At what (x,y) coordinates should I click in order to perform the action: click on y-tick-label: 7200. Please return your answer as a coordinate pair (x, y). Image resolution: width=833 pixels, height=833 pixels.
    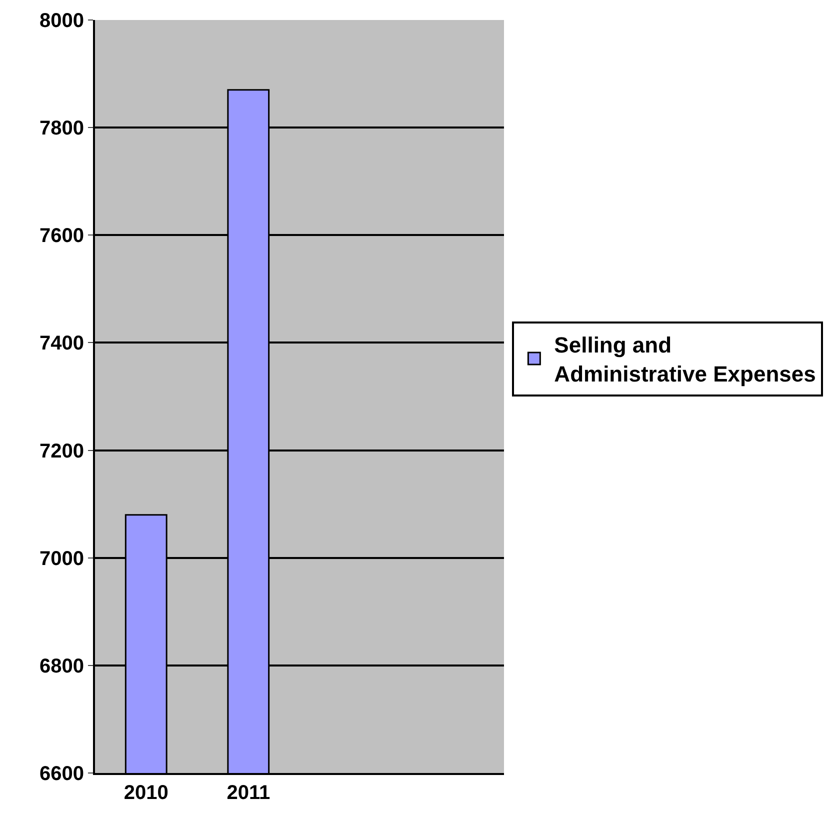
    Looking at the image, I should click on (62, 451).